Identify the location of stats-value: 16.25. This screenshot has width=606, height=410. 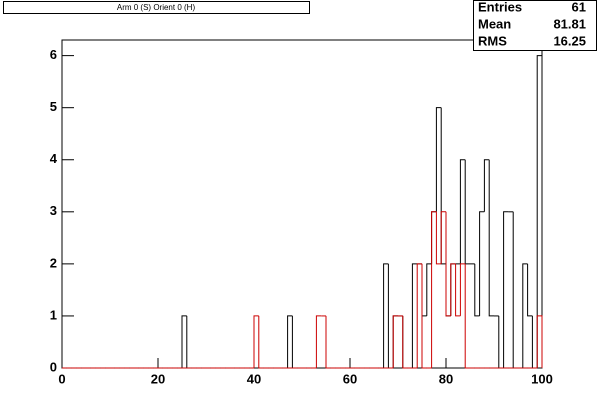
(569, 40).